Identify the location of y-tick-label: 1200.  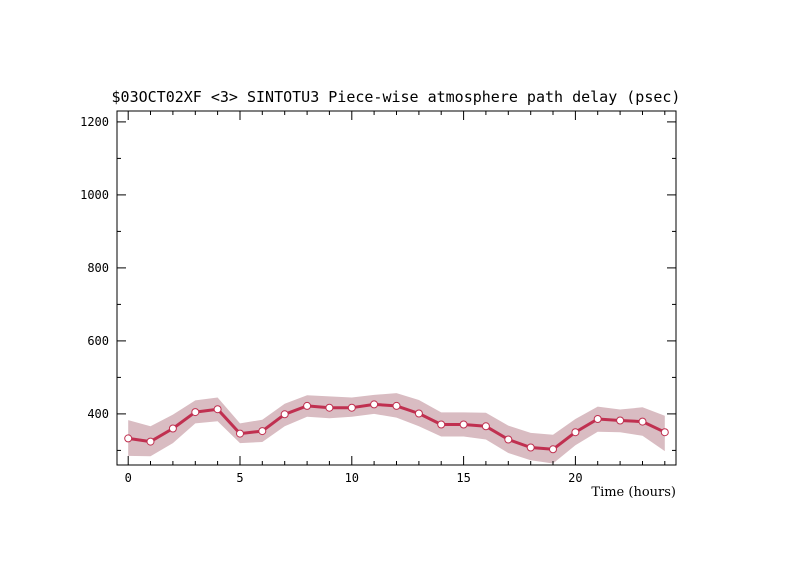
(94, 122).